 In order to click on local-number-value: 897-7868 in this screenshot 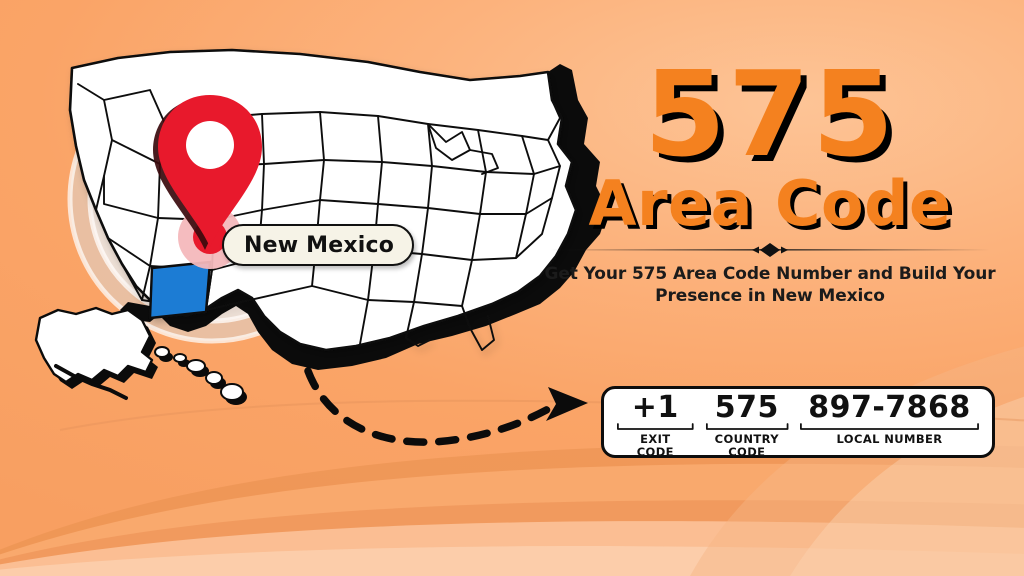, I will do `click(889, 407)`.